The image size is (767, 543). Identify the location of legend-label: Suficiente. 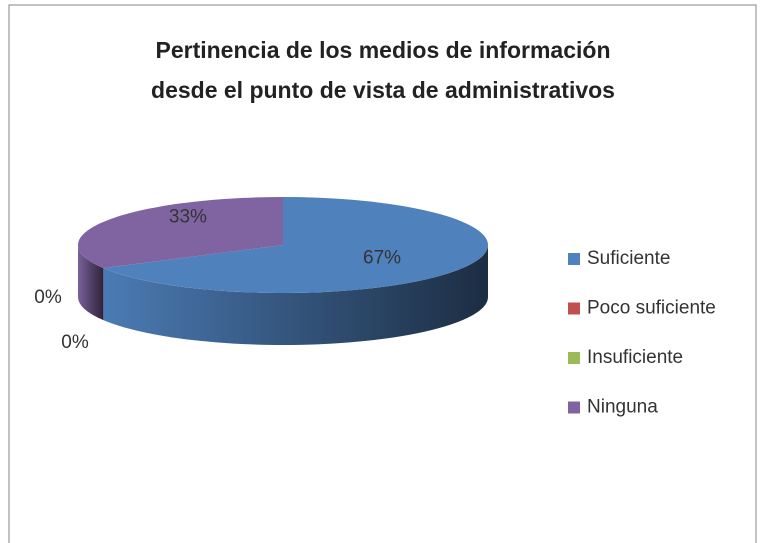
(628, 258).